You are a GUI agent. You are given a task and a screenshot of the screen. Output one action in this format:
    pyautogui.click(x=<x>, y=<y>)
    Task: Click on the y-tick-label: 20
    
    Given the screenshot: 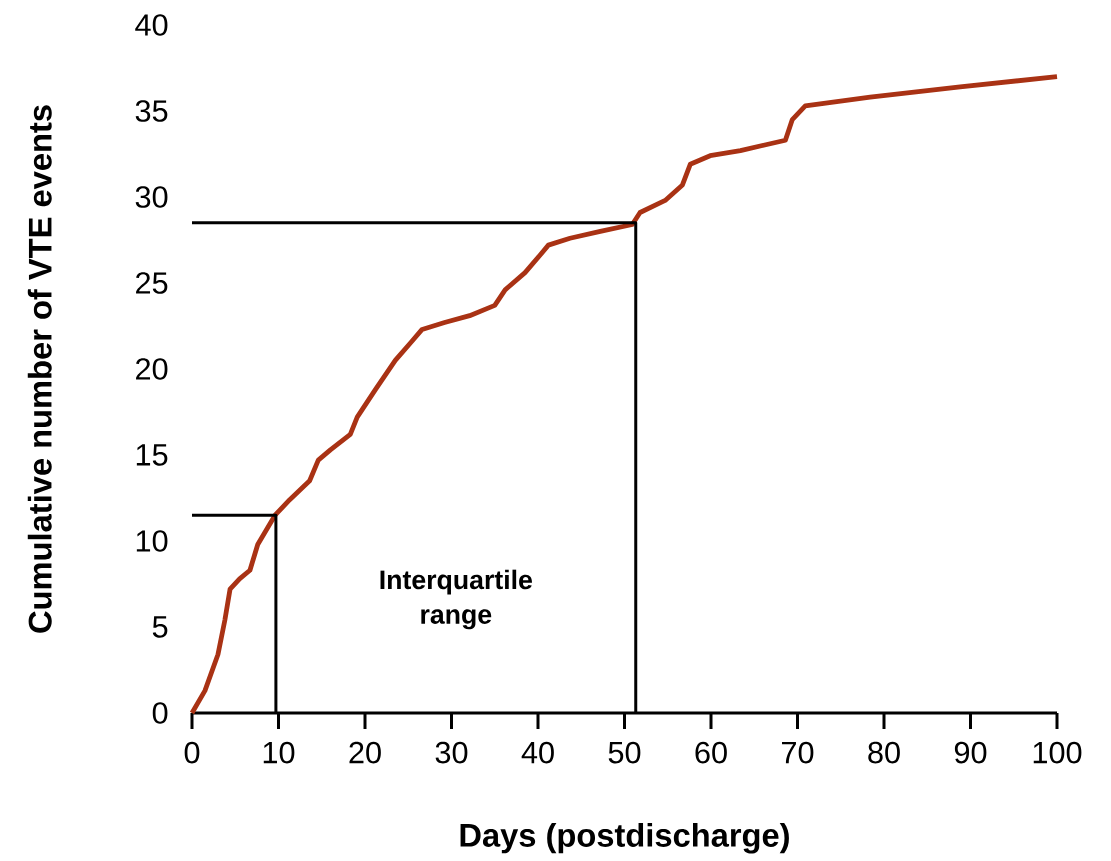 What is the action you would take?
    pyautogui.click(x=152, y=369)
    